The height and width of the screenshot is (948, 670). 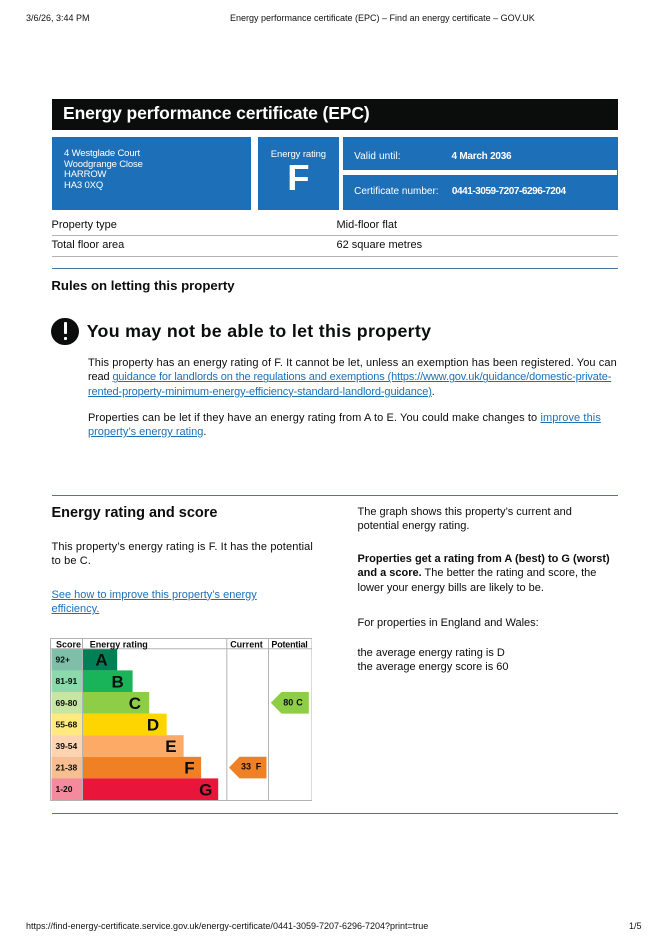 I want to click on svg-text: Potential, so click(x=289, y=644).